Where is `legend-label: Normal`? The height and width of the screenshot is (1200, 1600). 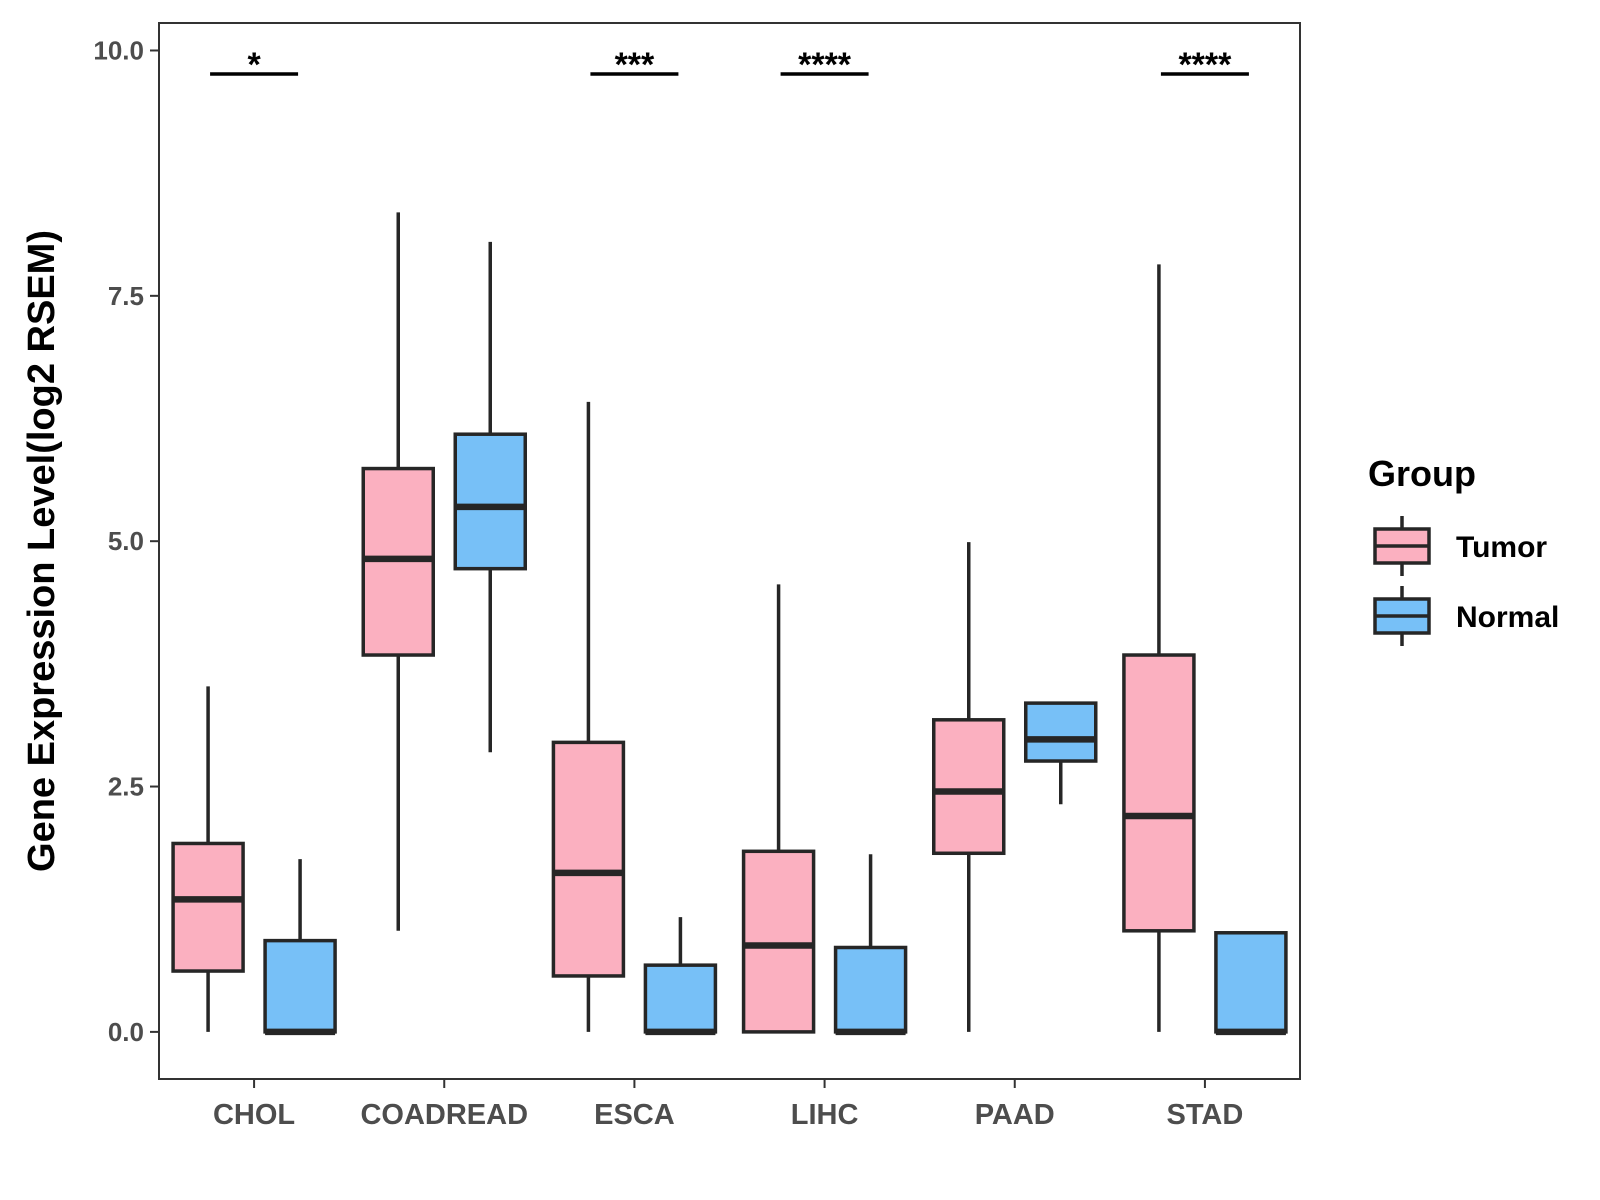 legend-label: Normal is located at coordinates (1507, 617).